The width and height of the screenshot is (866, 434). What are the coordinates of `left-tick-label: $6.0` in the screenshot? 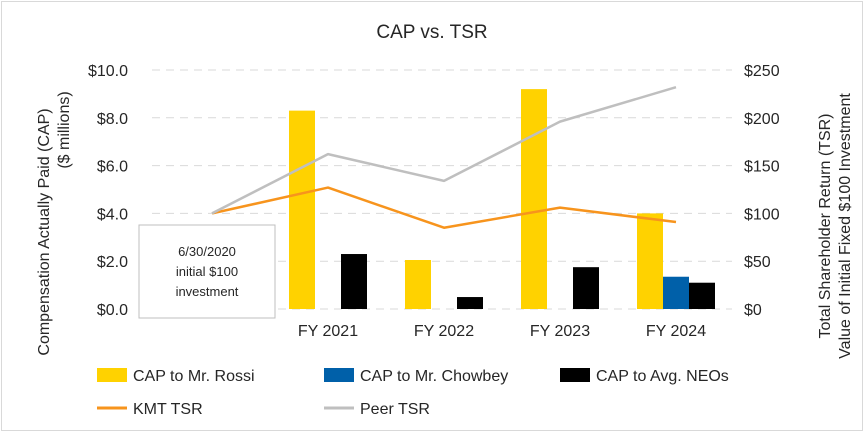 It's located at (112, 167).